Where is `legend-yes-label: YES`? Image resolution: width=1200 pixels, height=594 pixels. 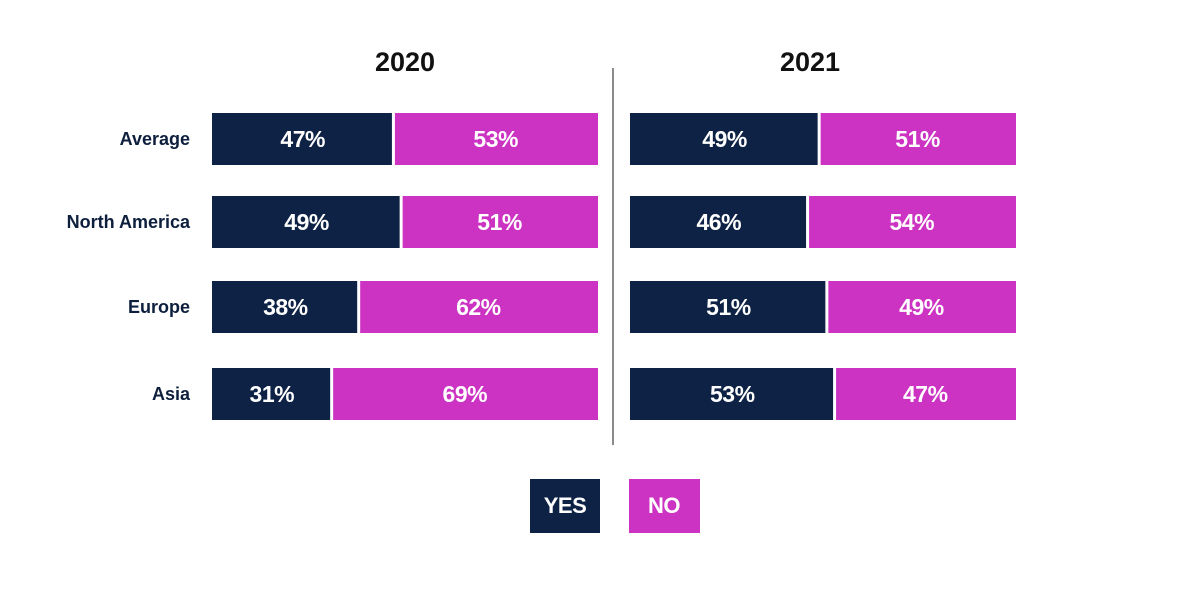
legend-yes-label: YES is located at coordinates (565, 505).